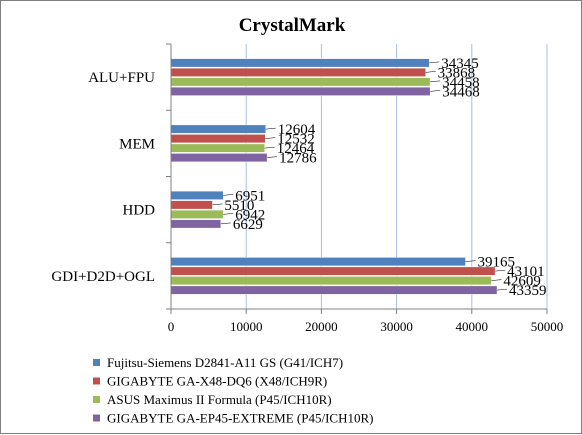  I want to click on data-label: 33868, so click(457, 73).